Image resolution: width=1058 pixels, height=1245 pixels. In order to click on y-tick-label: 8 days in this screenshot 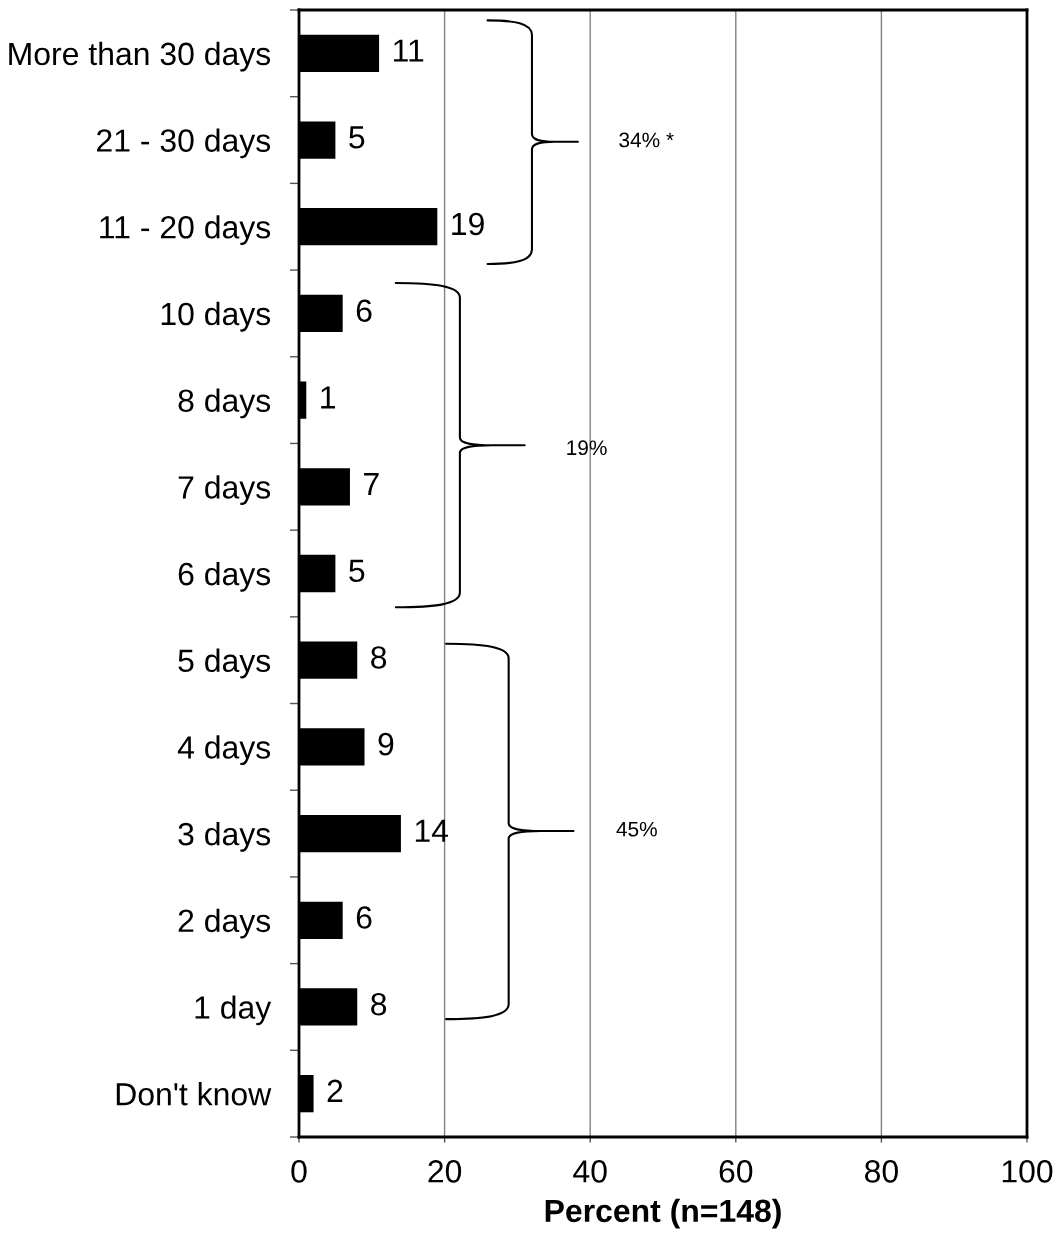, I will do `click(224, 403)`.